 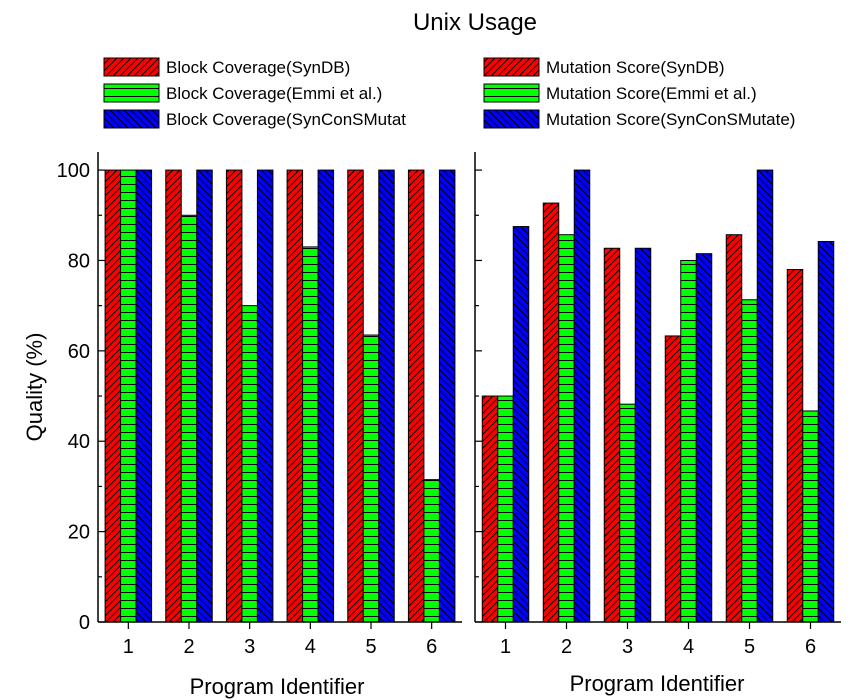 What do you see at coordinates (386, 396) in the screenshot?
I see `left-bar-s3-c5` at bounding box center [386, 396].